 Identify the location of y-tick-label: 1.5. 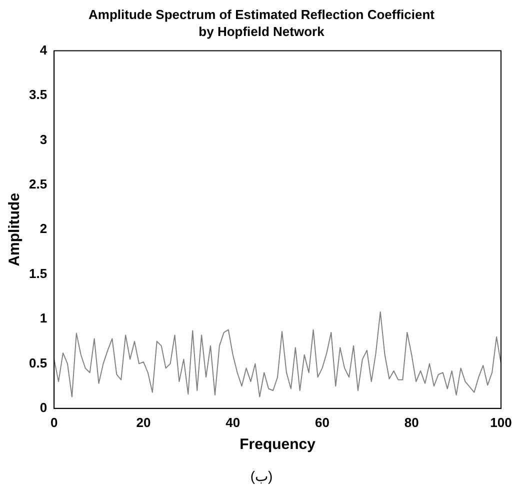
(38, 273).